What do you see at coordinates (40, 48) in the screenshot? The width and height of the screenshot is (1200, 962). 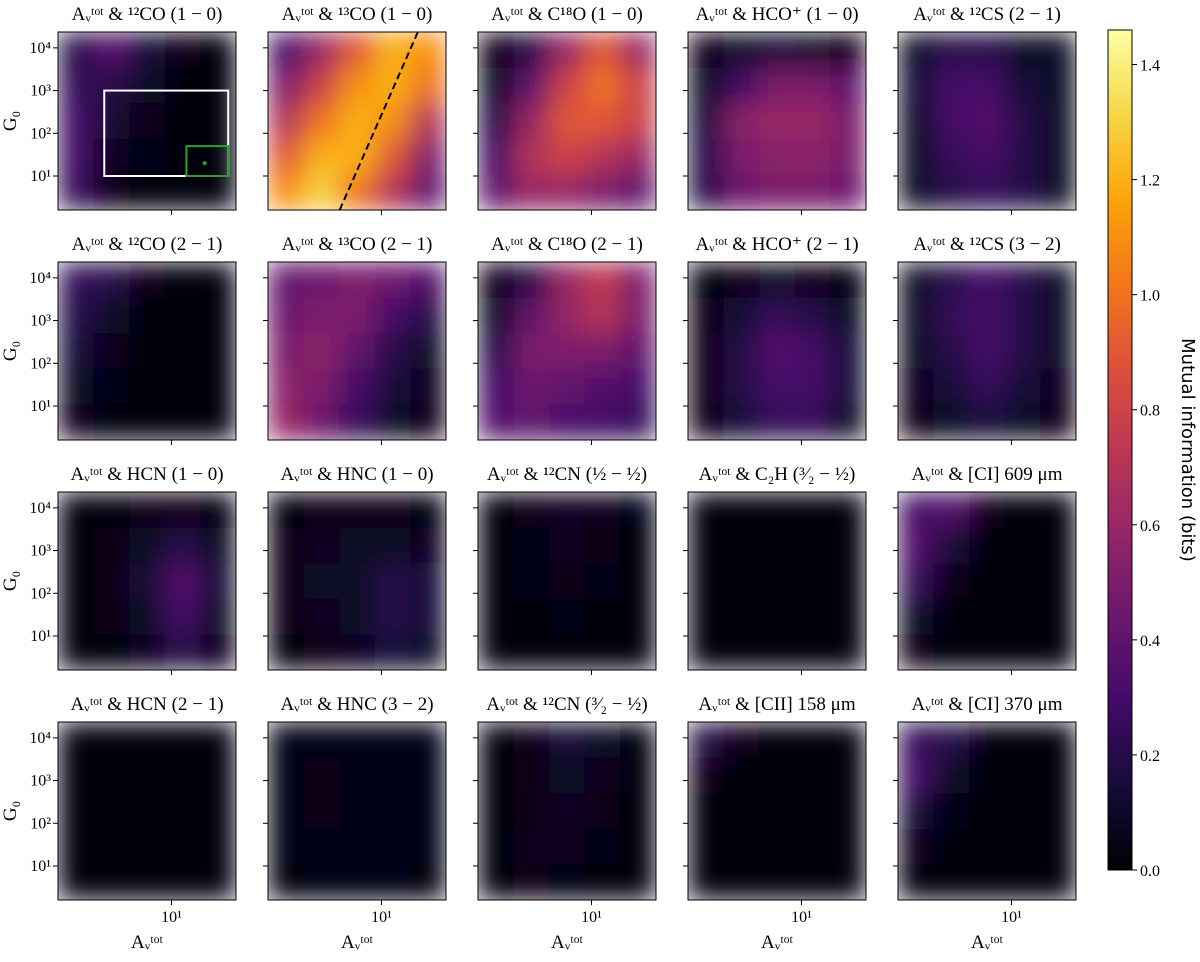 I see `y-tick-label: 10⁴` at bounding box center [40, 48].